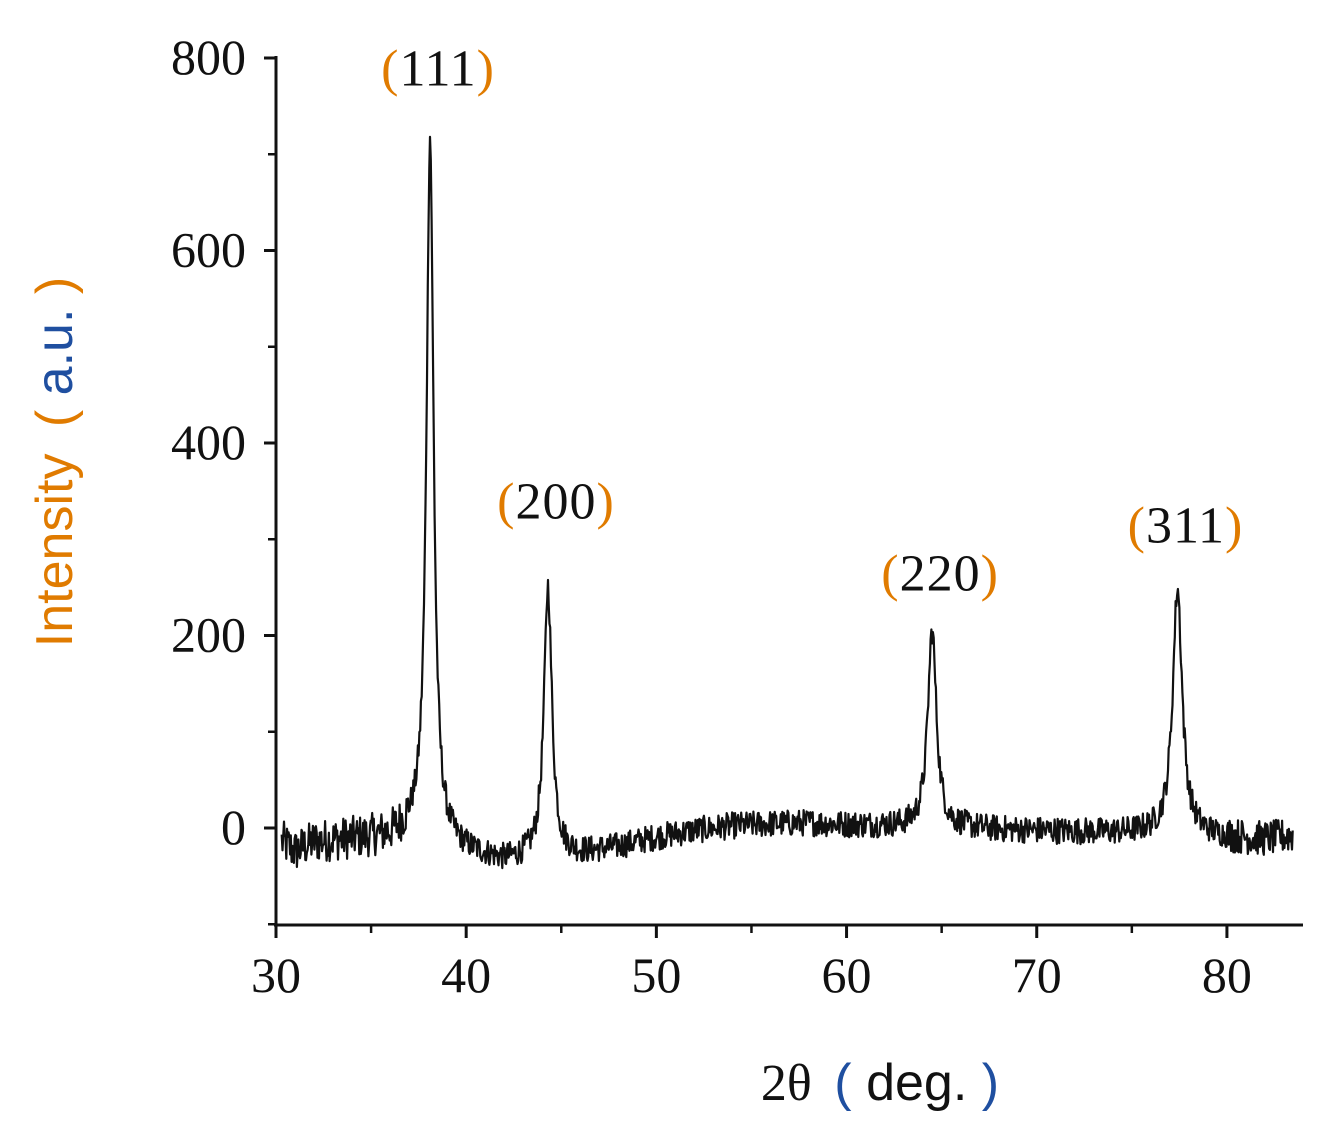 Image resolution: width=1329 pixels, height=1144 pixels. Describe the element at coordinates (843, 1083) in the screenshot. I see `x-axis-title-paren-open: (` at that location.